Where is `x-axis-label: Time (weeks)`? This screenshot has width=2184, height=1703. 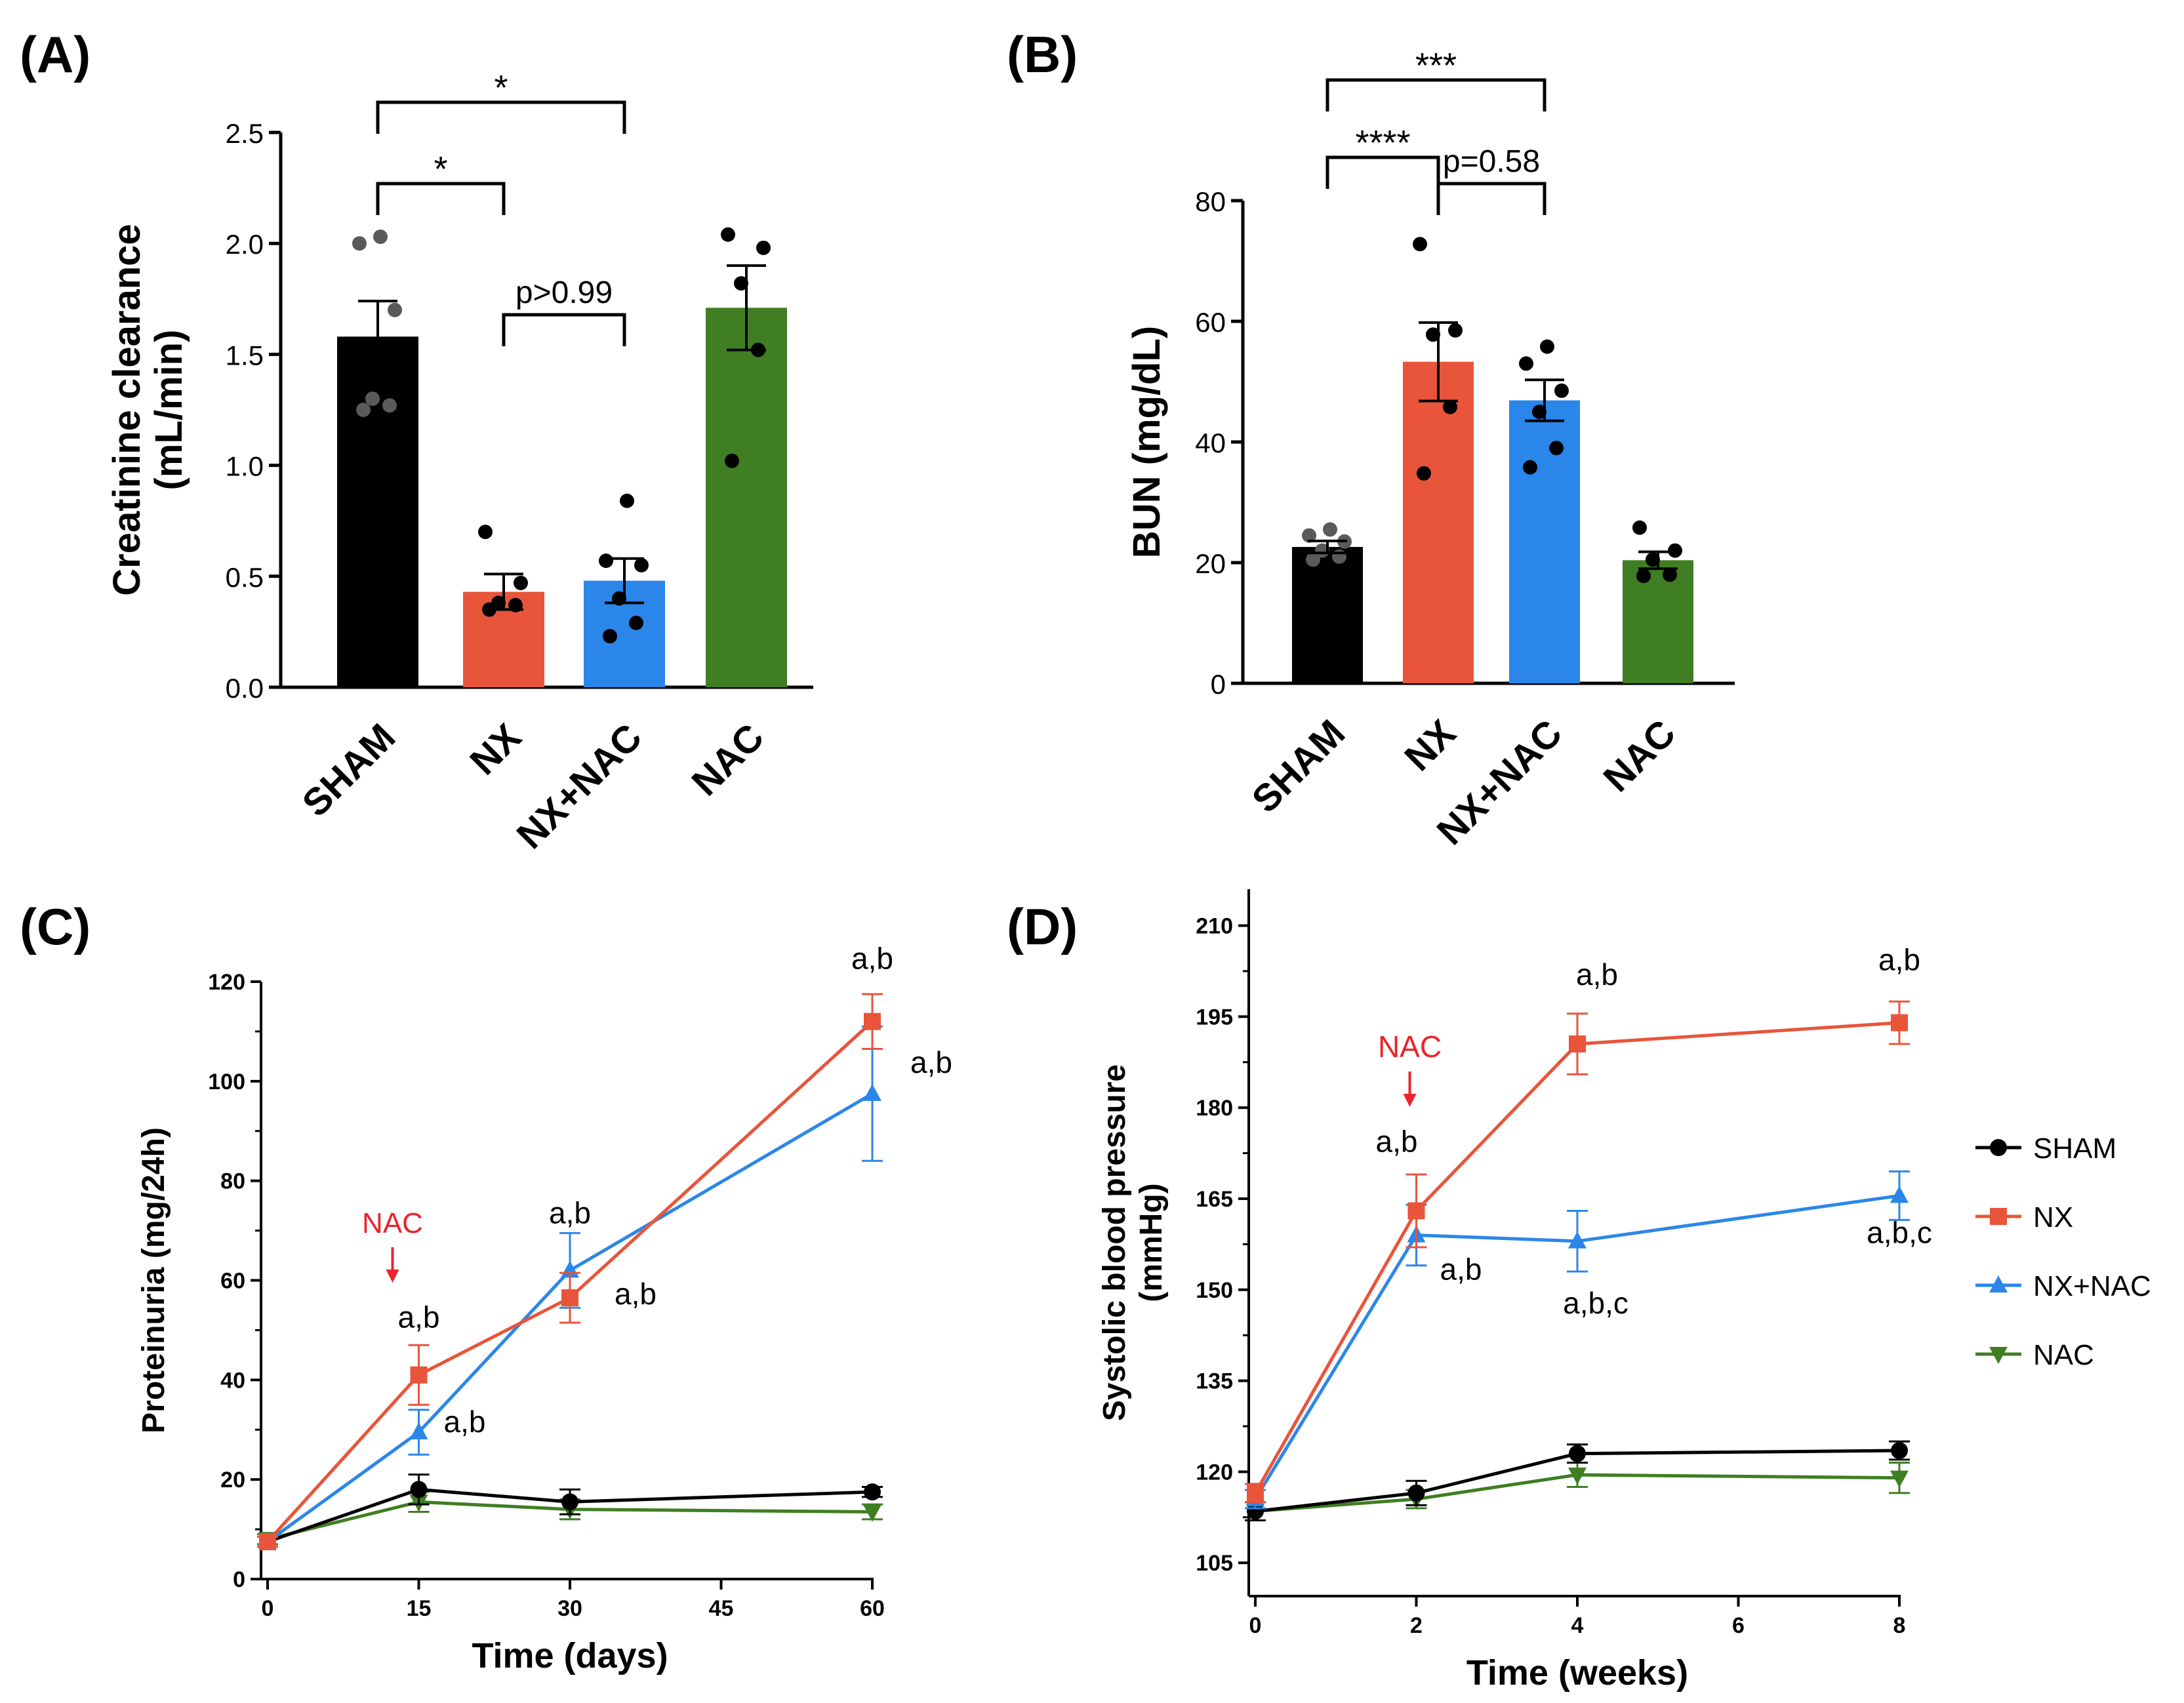 x-axis-label: Time (weeks) is located at coordinates (1577, 1673).